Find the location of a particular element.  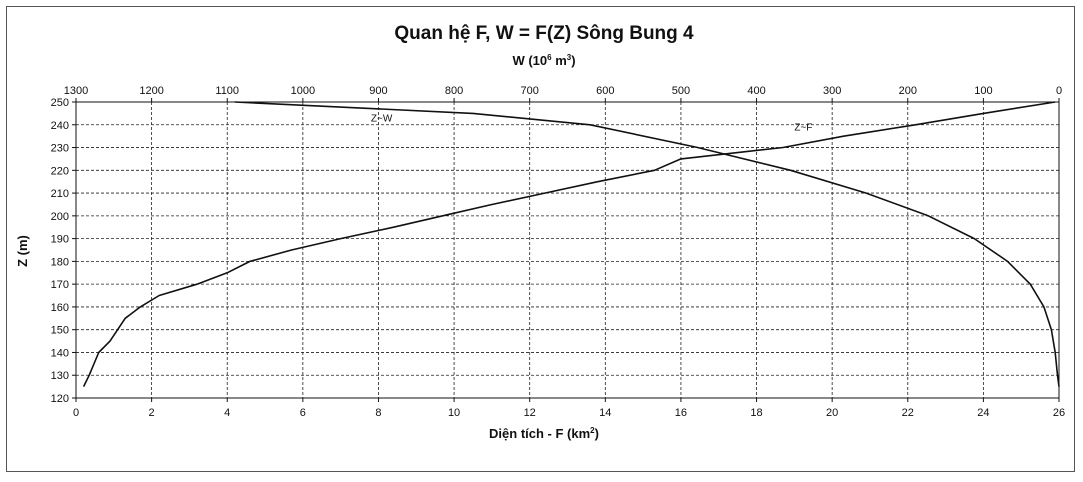

bottom-axis-title: Diện tích - F (km2) is located at coordinates (544, 433).